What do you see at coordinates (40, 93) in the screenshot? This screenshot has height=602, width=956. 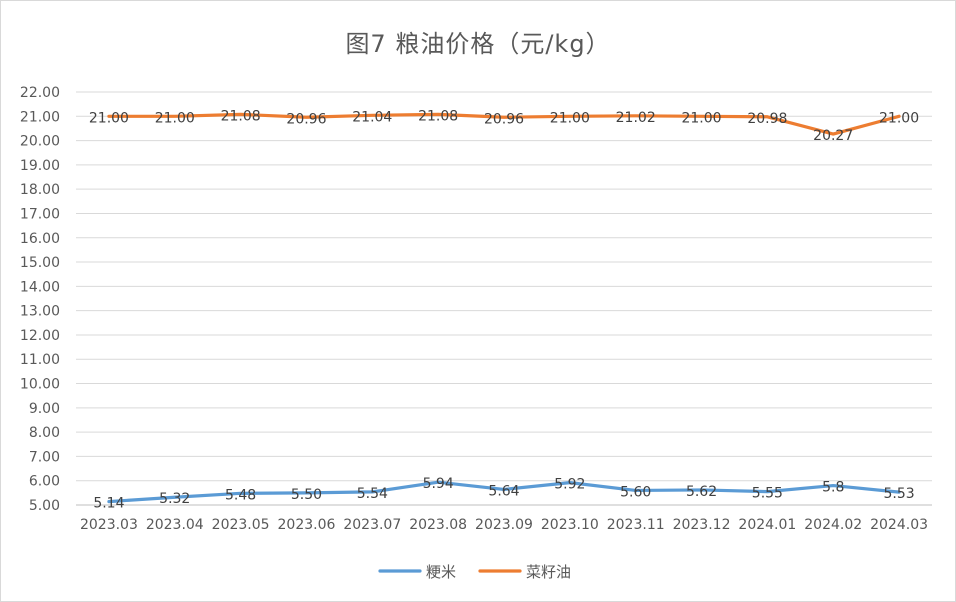 I see `y-tick-label: 22.00` at bounding box center [40, 93].